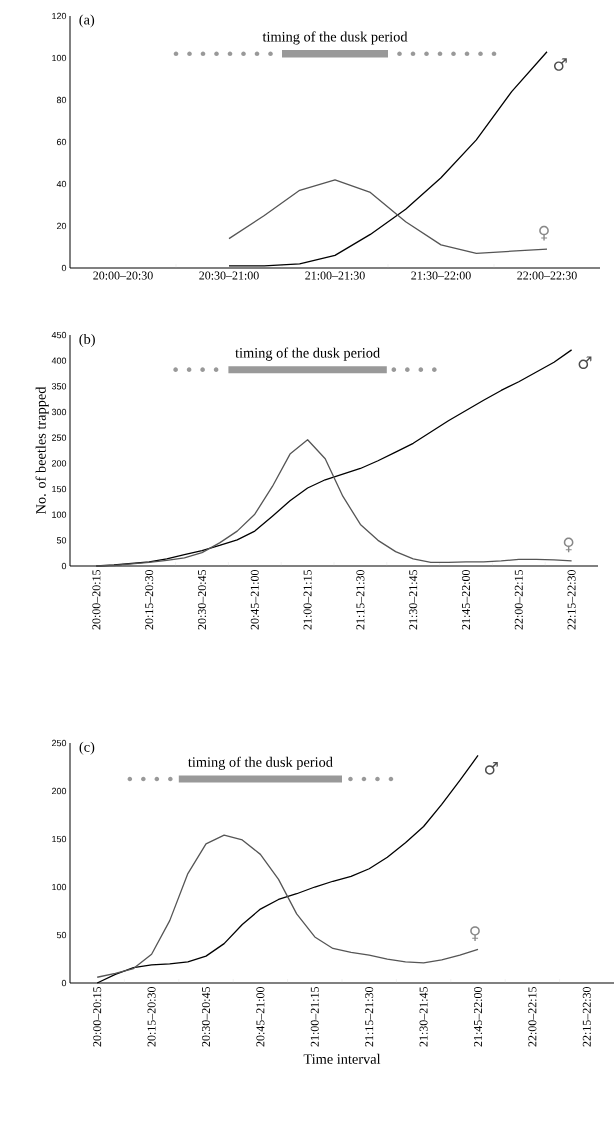  What do you see at coordinates (86, 748) in the screenshot?
I see `annotation: (c)` at bounding box center [86, 748].